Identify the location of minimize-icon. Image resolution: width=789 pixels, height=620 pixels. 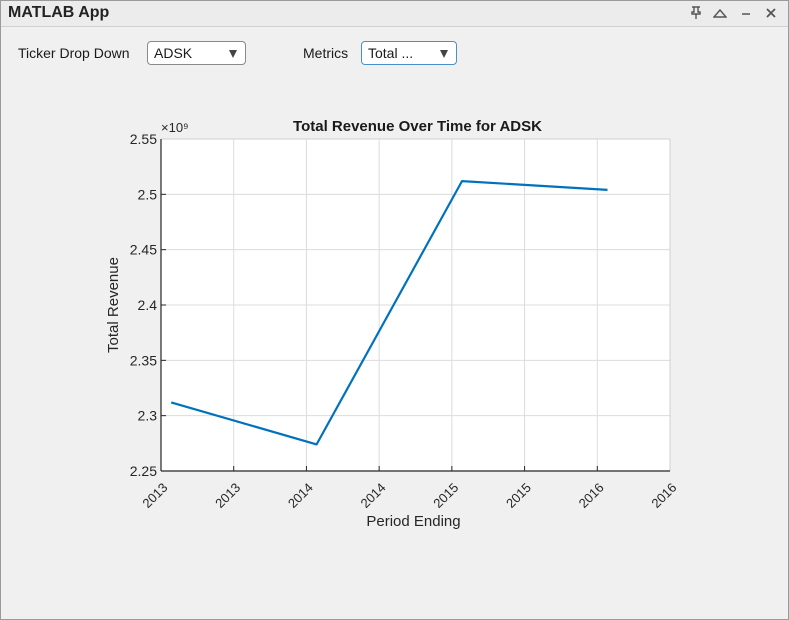
(746, 13).